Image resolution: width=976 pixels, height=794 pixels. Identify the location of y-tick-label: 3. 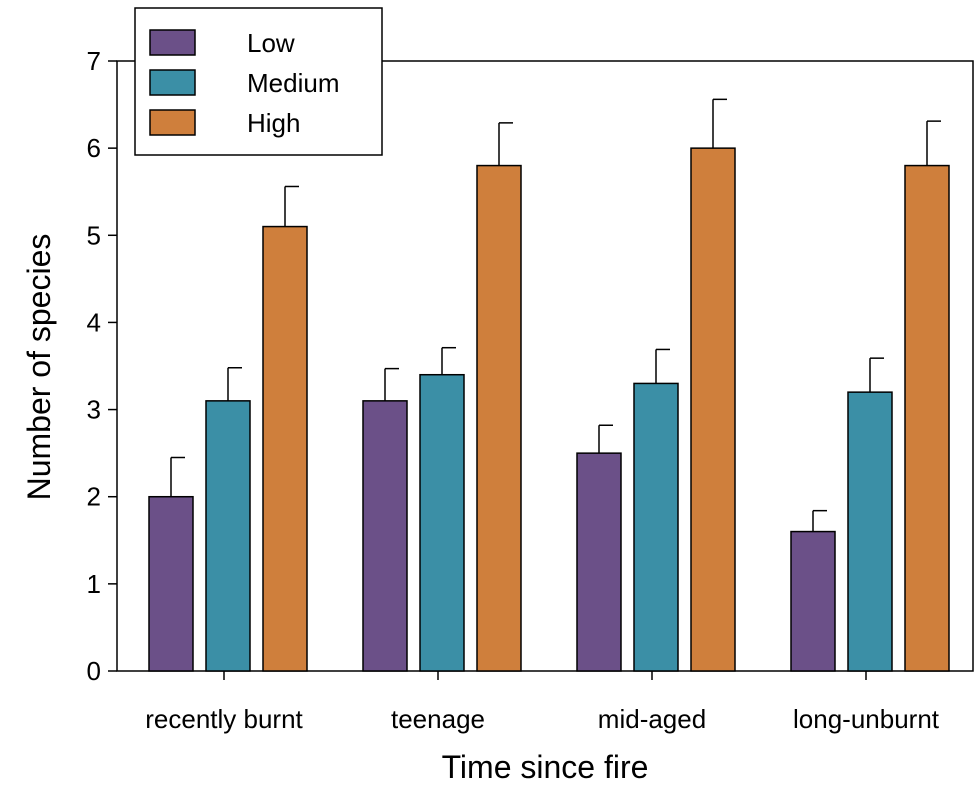
(94, 410).